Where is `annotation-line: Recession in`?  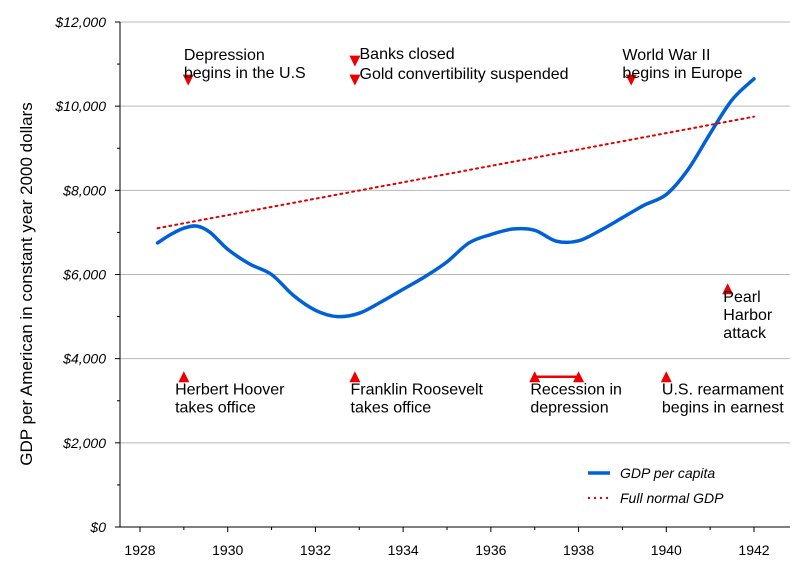
annotation-line: Recession in is located at coordinates (576, 389).